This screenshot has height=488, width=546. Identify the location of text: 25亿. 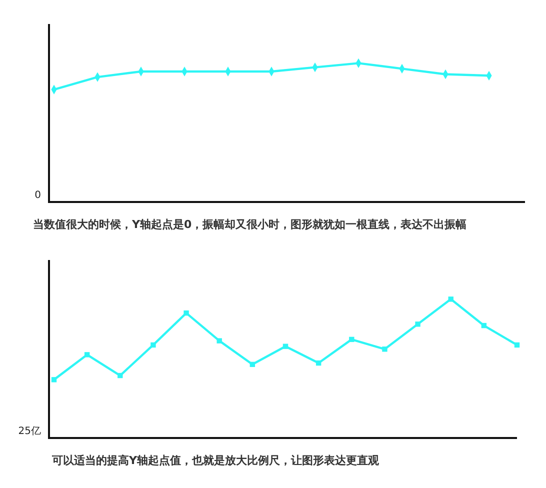
(29, 431).